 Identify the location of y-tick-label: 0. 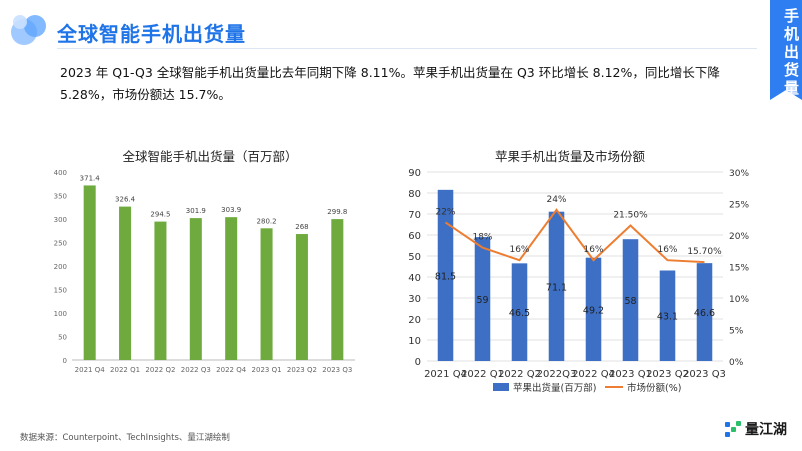
(65, 361).